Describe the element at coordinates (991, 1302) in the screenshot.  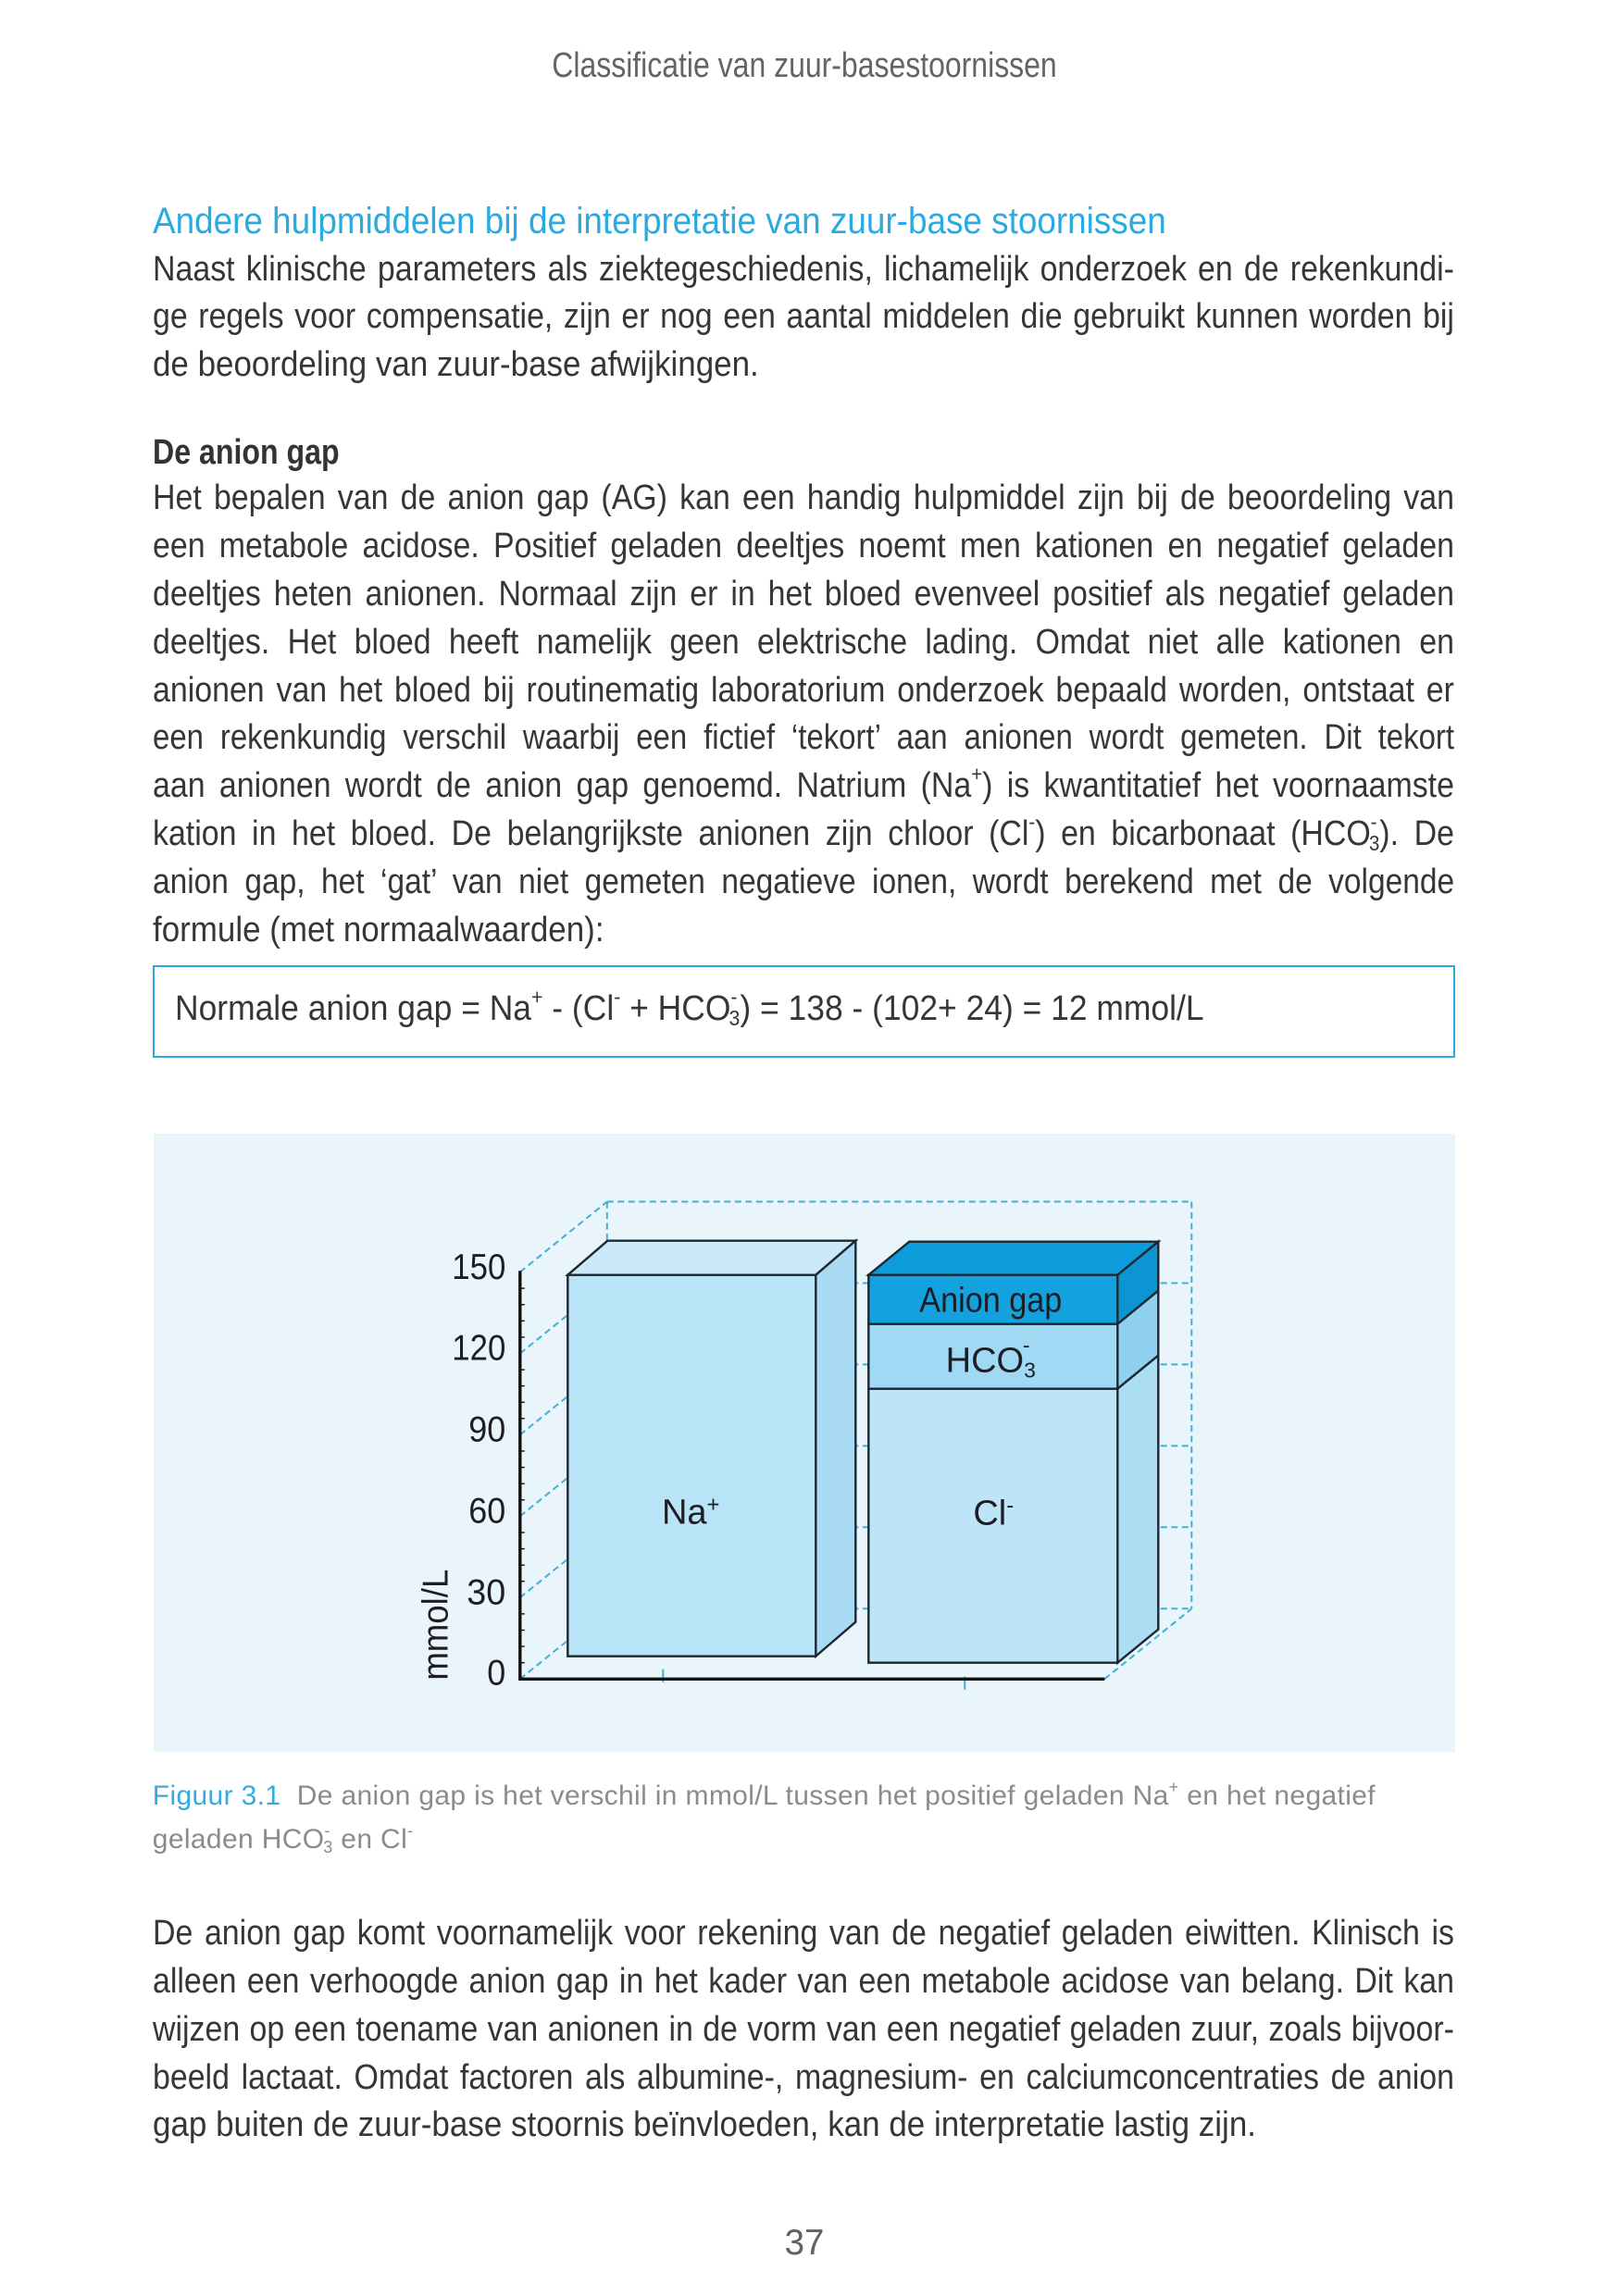
I see `svg-text: Anion gap` at that location.